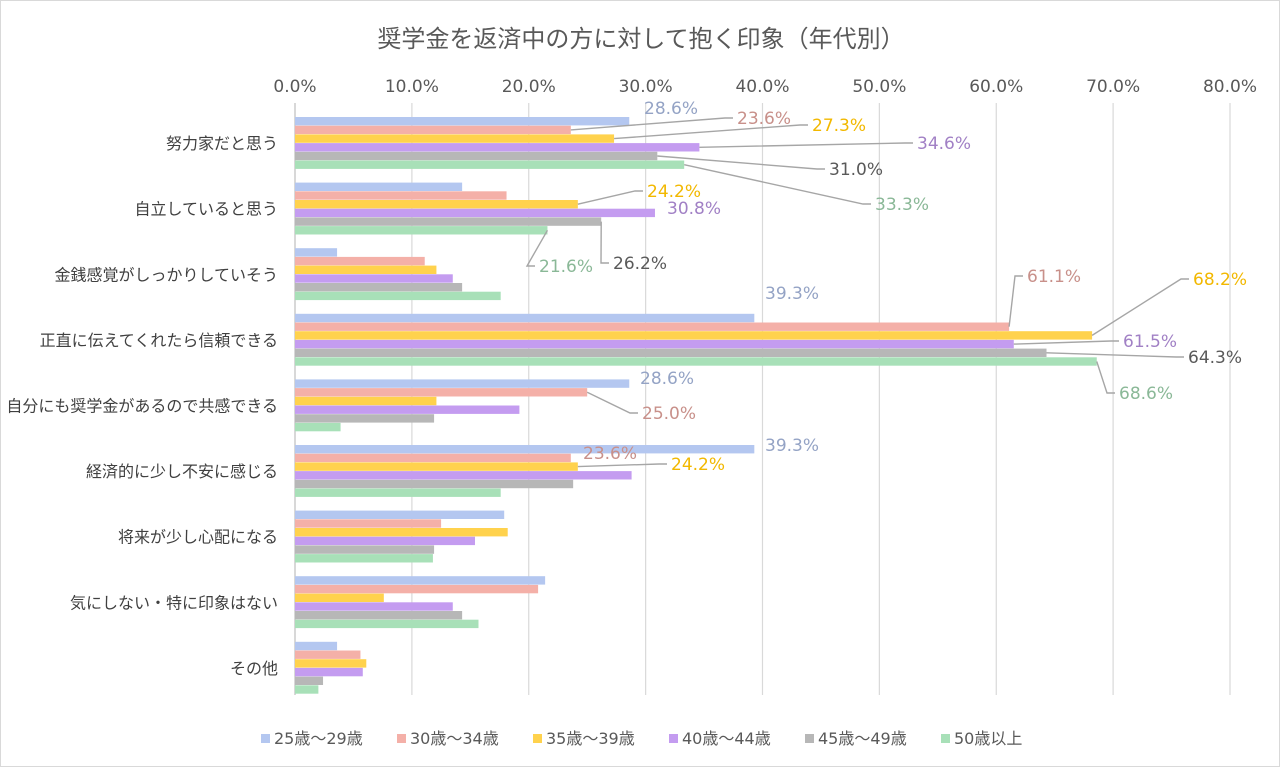 The width and height of the screenshot is (1280, 768). I want to click on category-label: その他, so click(254, 668).